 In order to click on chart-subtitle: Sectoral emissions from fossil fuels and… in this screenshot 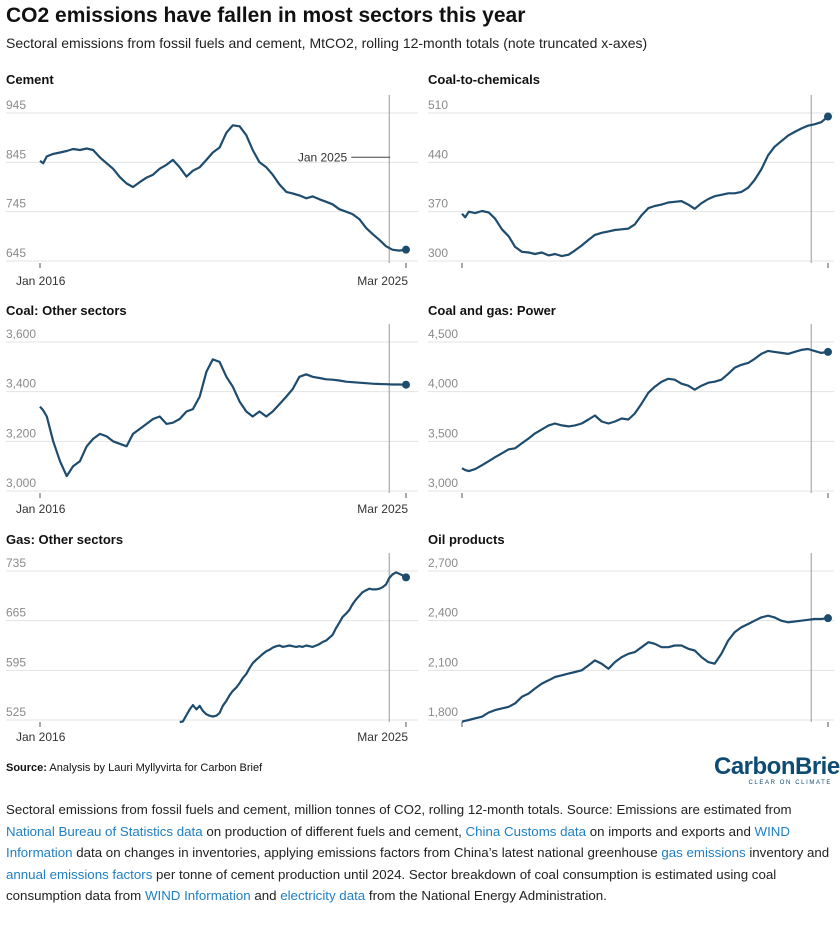, I will do `click(327, 43)`.